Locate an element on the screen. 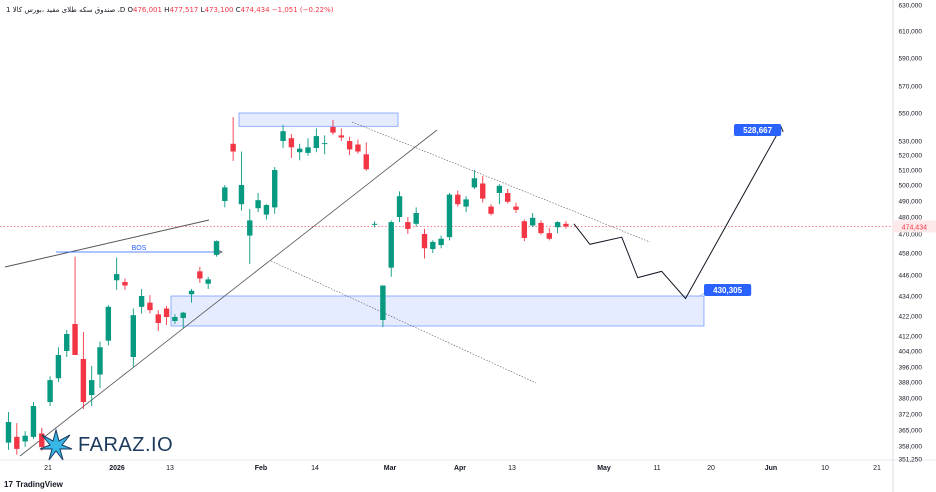  y-tick-label: 630,000 is located at coordinates (911, 6).